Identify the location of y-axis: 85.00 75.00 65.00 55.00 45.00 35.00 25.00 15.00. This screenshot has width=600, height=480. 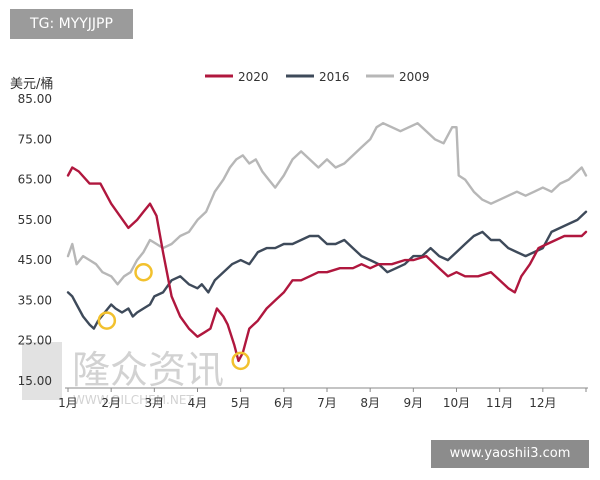
(35, 240).